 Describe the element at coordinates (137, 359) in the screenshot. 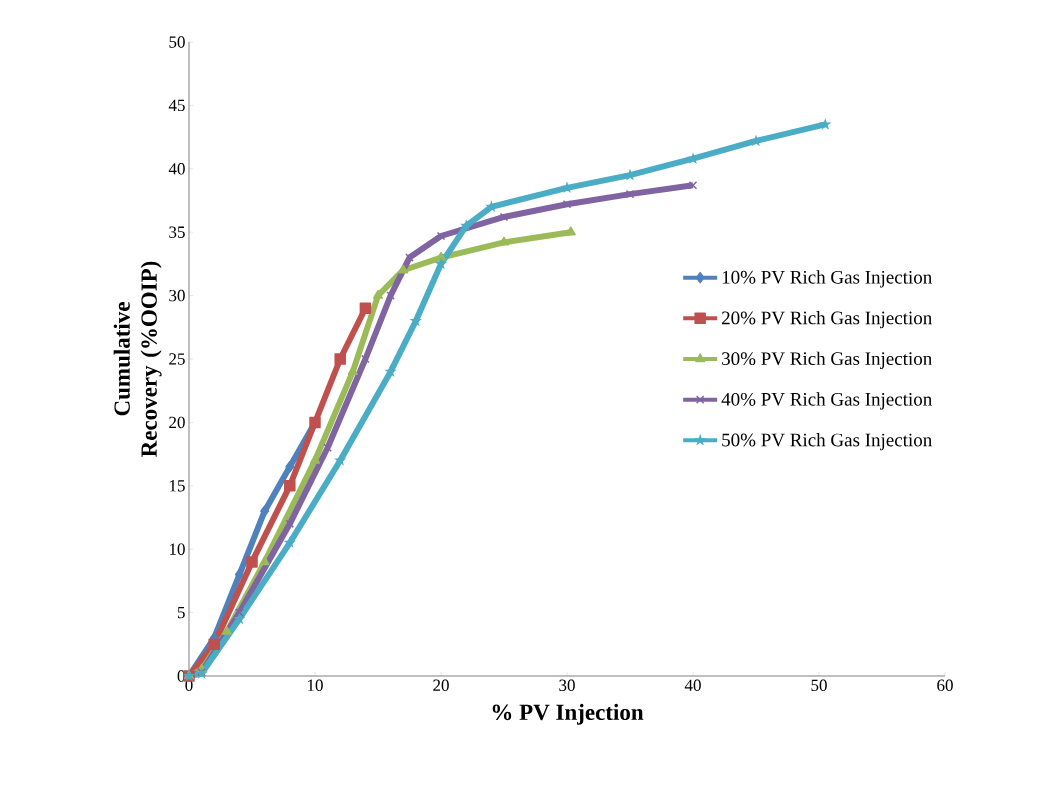

I see `y-axis-title: Cumulative Recovery (%OOIP)` at that location.